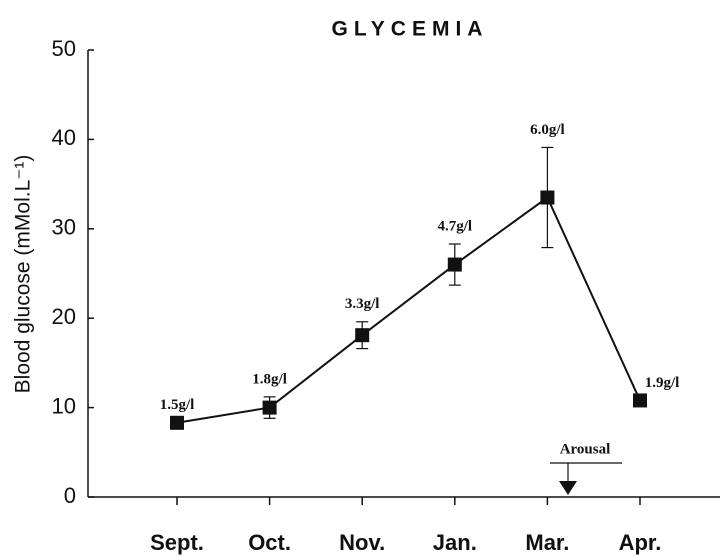 The height and width of the screenshot is (557, 720). Describe the element at coordinates (362, 542) in the screenshot. I see `x-tick-label: Nov.` at that location.